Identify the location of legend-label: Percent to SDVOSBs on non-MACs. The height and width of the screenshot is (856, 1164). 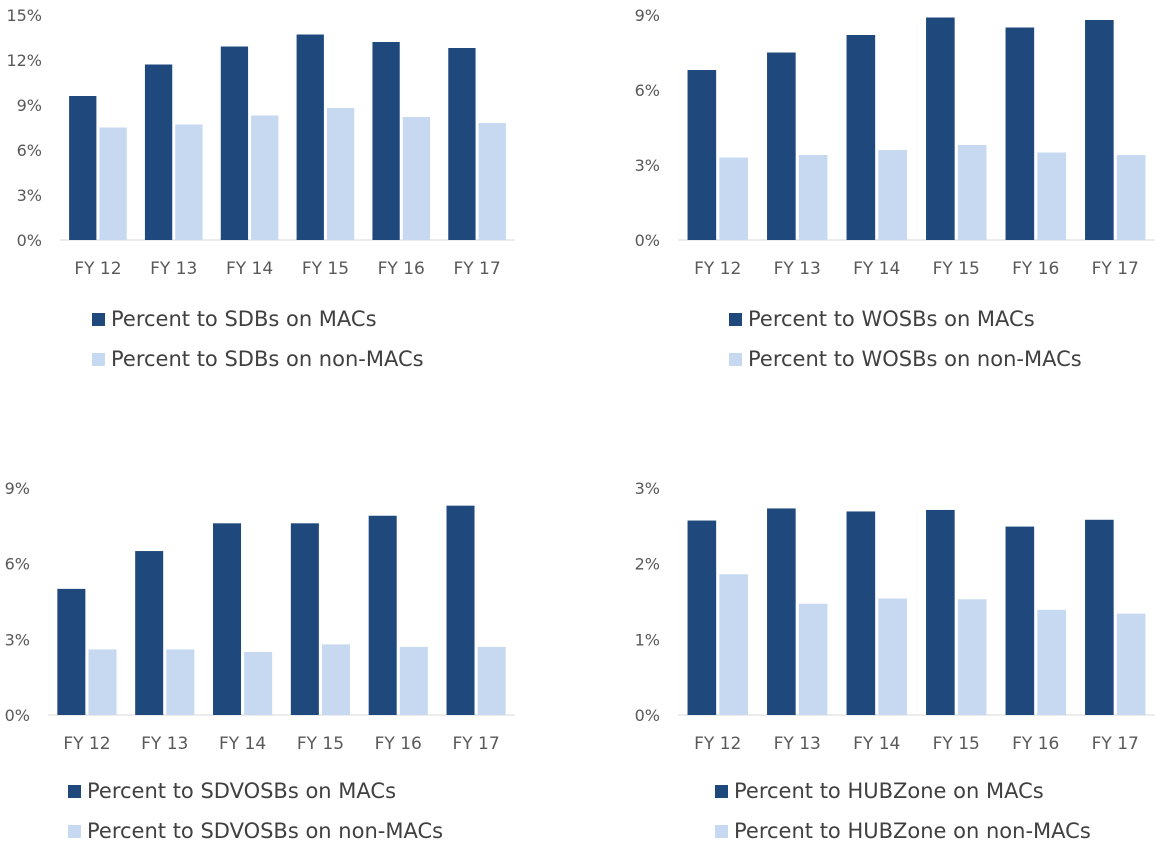
(265, 831).